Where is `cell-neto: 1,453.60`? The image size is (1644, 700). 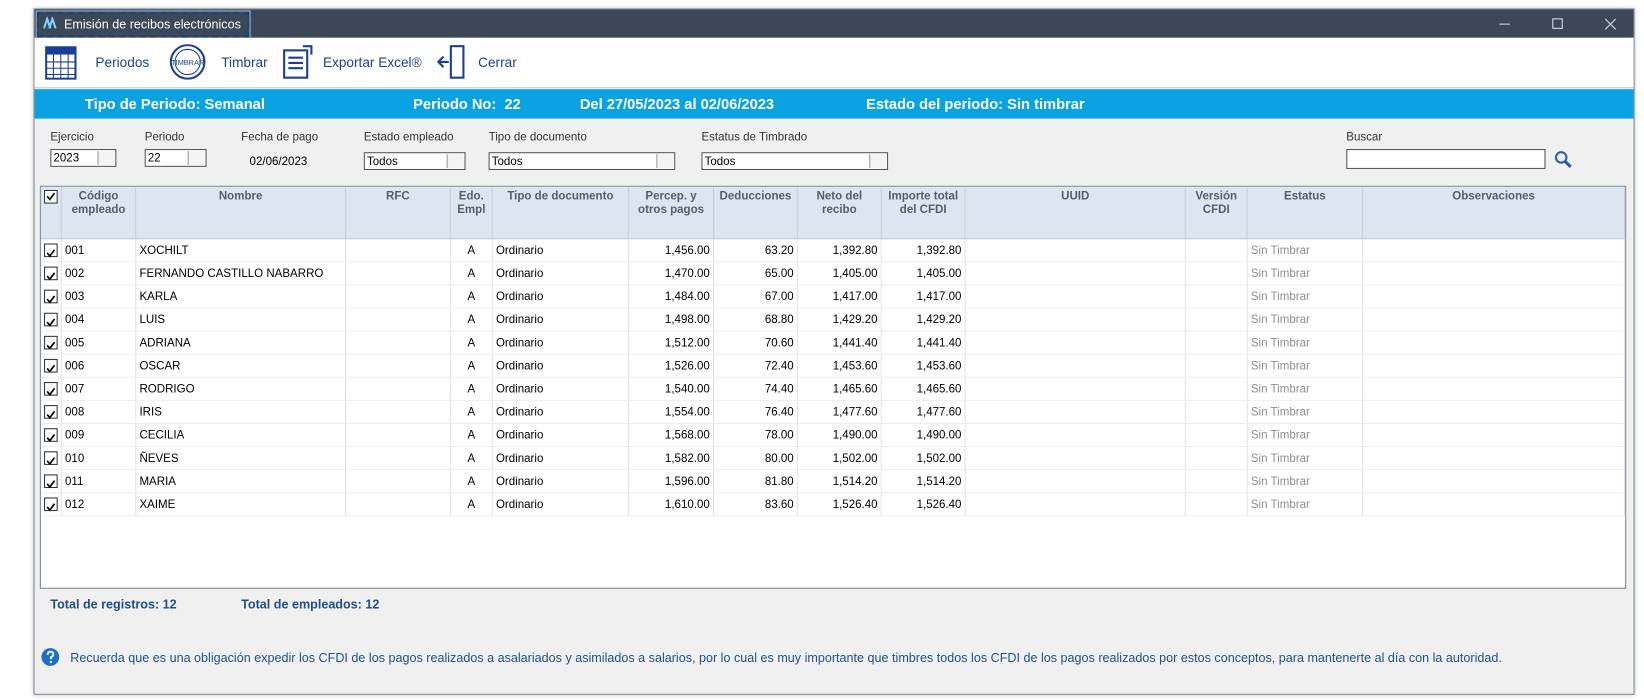 cell-neto: 1,453.60 is located at coordinates (839, 366).